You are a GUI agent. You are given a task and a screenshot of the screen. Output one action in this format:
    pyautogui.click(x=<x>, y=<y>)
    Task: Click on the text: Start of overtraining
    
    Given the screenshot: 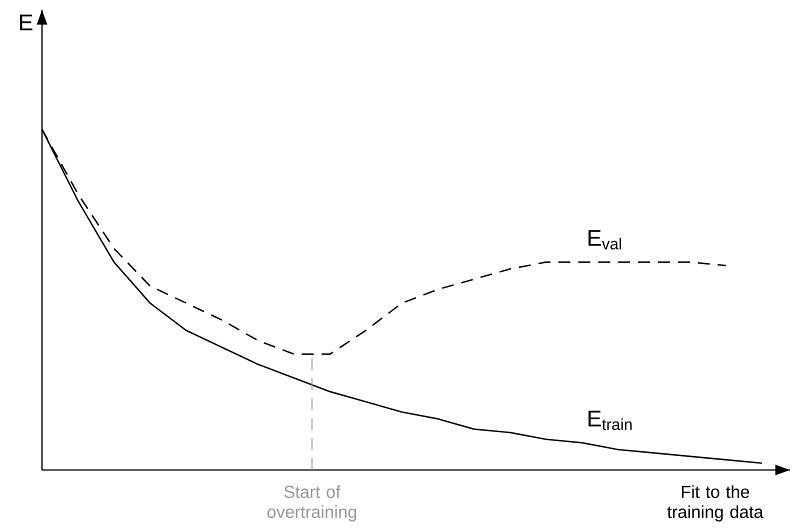 What is the action you would take?
    pyautogui.click(x=311, y=503)
    